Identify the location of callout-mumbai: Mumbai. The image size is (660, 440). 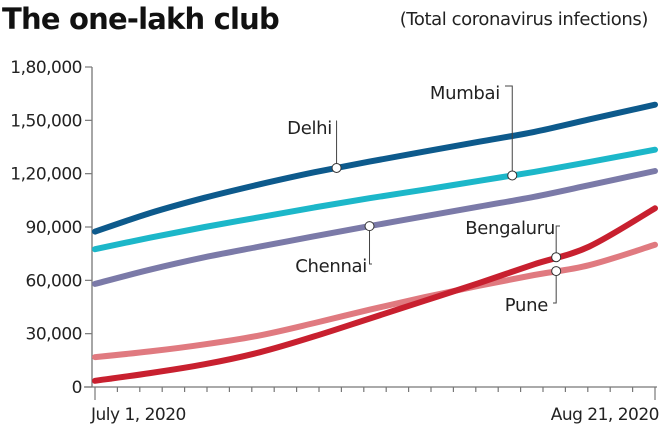
(474, 132).